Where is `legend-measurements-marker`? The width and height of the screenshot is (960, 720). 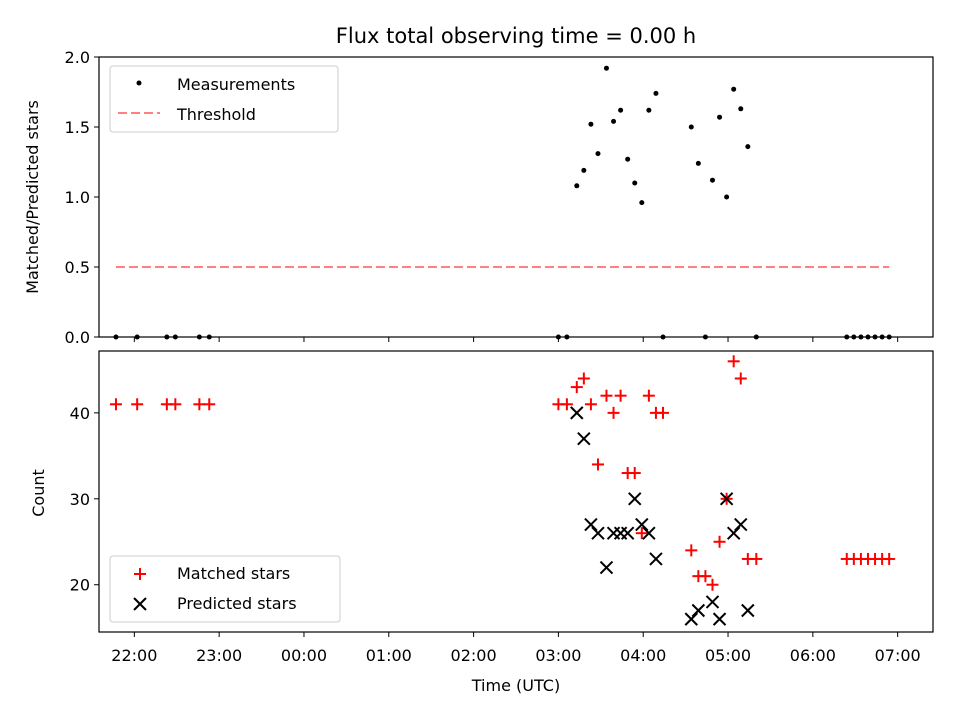
legend-measurements-marker is located at coordinates (139, 83).